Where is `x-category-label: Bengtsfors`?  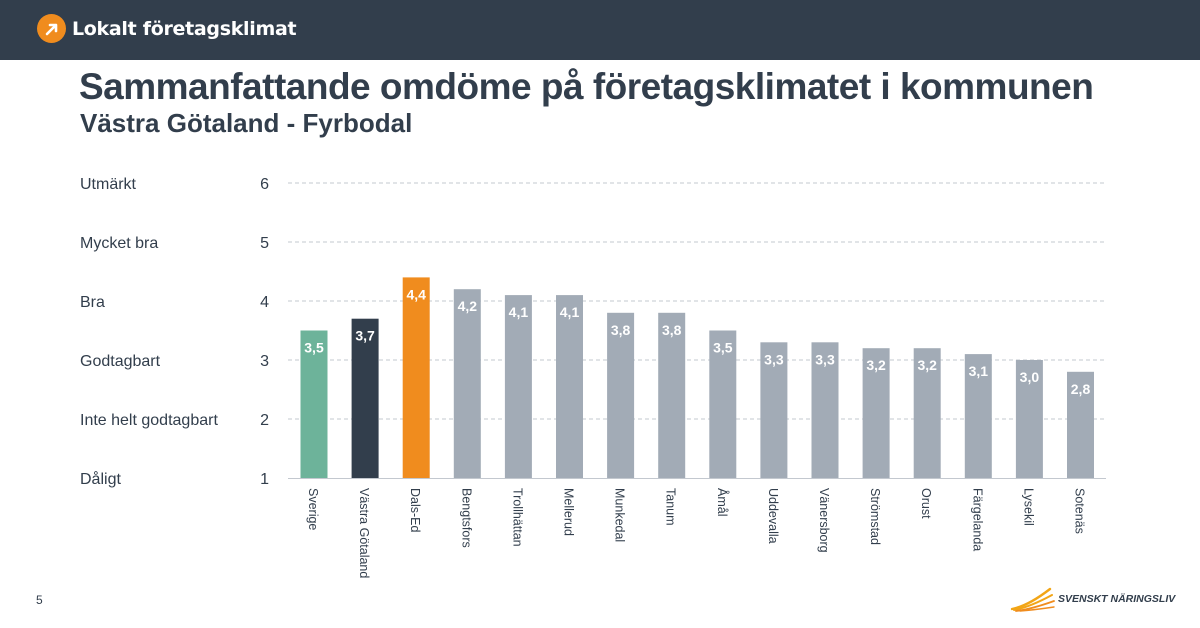
x-category-label: Bengtsfors is located at coordinates (466, 518).